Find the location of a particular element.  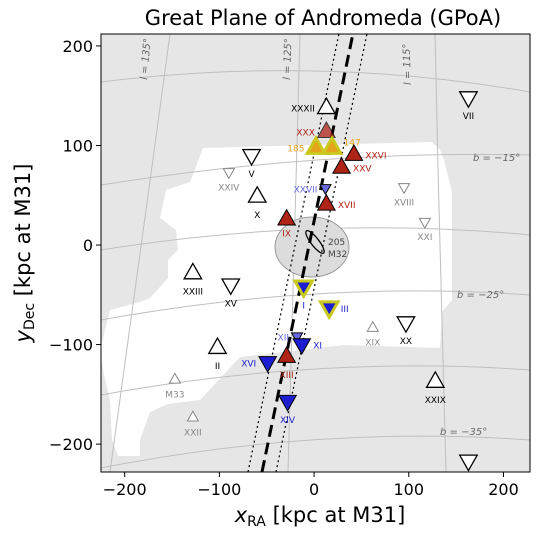

satellite-label-xx: XX is located at coordinates (406, 342).